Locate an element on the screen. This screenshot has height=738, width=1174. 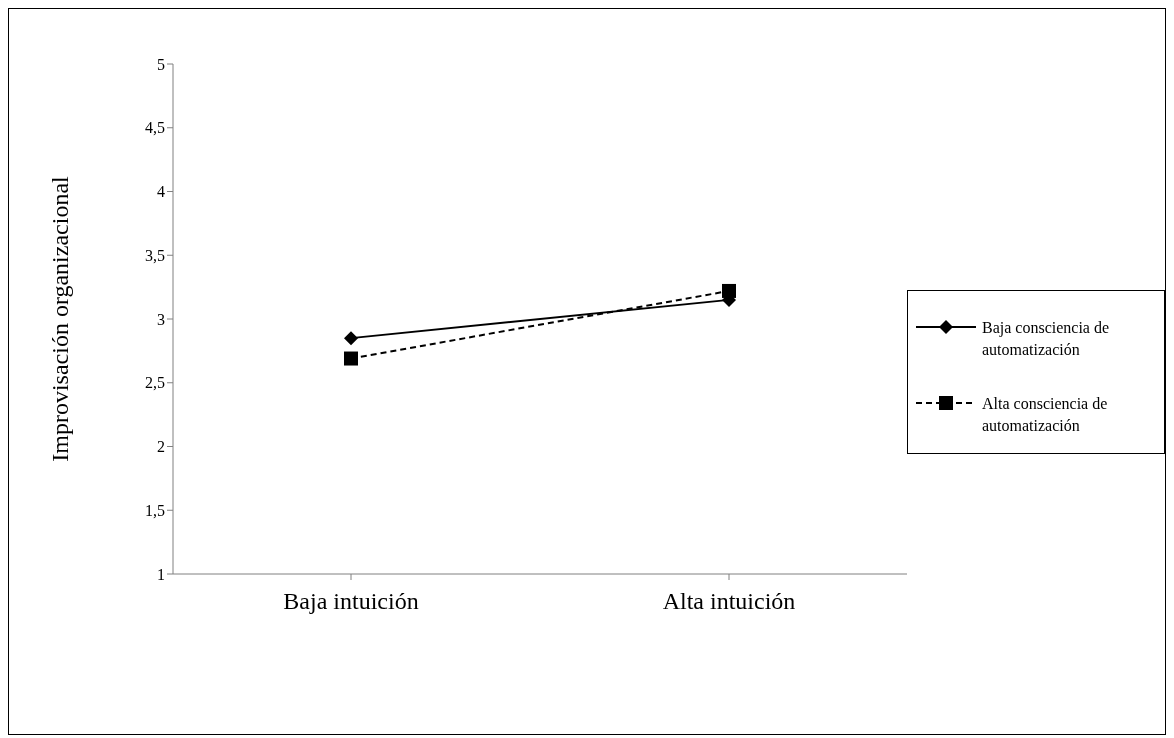
y-tick-label: 5 is located at coordinates (161, 64).